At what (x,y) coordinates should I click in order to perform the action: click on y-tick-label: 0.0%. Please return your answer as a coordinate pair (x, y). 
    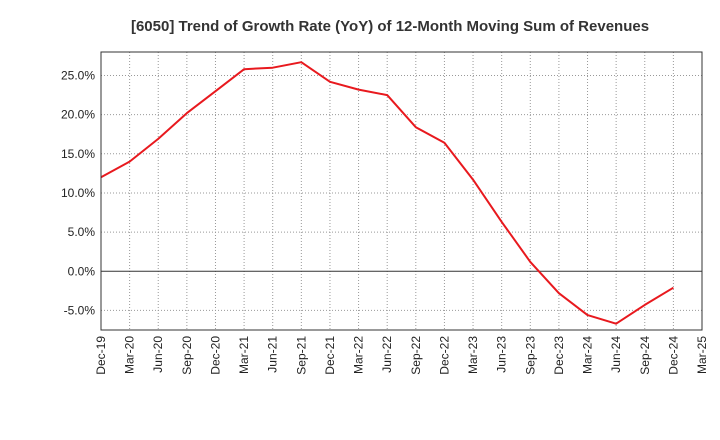
    Looking at the image, I should click on (82, 271).